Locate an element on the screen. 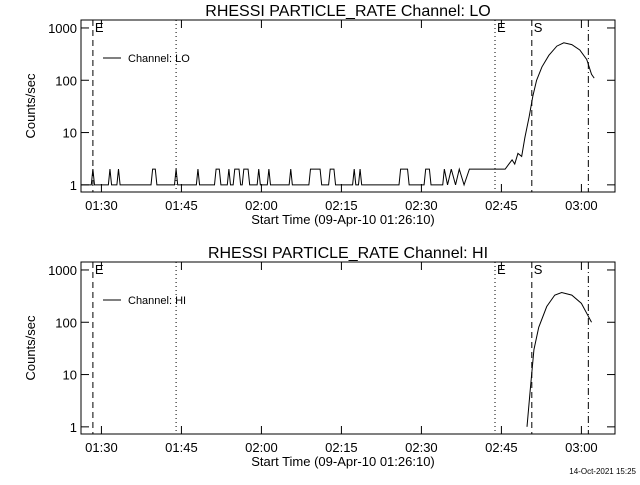 This screenshot has width=640, height=485. chart-title: RHESSI PARTICLE_RATE Channel: HI is located at coordinates (348, 253).